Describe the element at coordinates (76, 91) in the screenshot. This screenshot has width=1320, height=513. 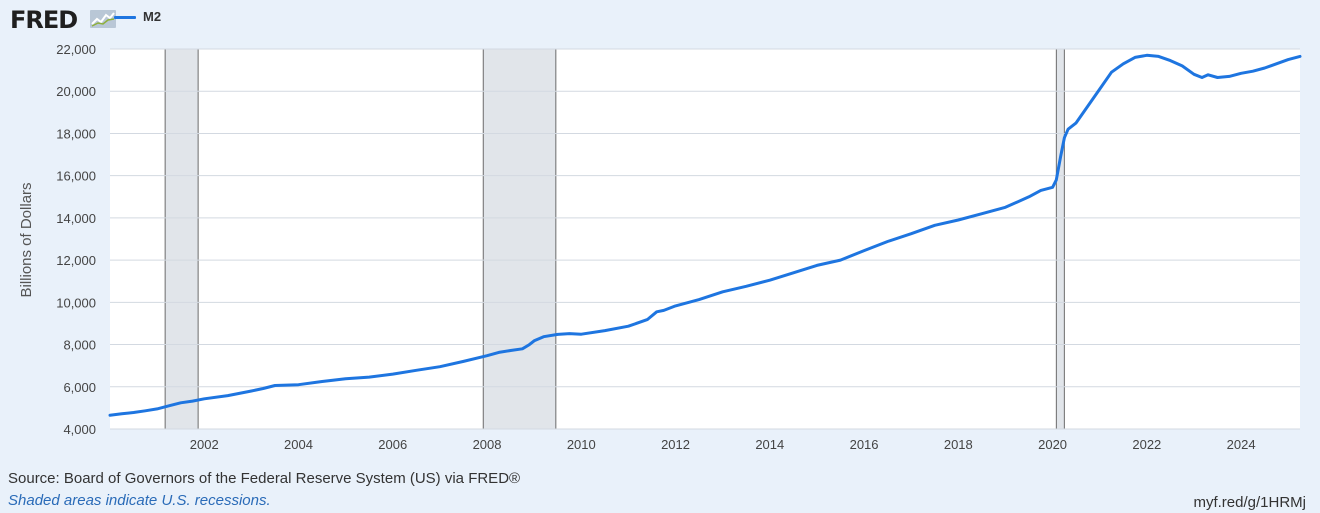
I see `y-tick-label: 20,000` at that location.